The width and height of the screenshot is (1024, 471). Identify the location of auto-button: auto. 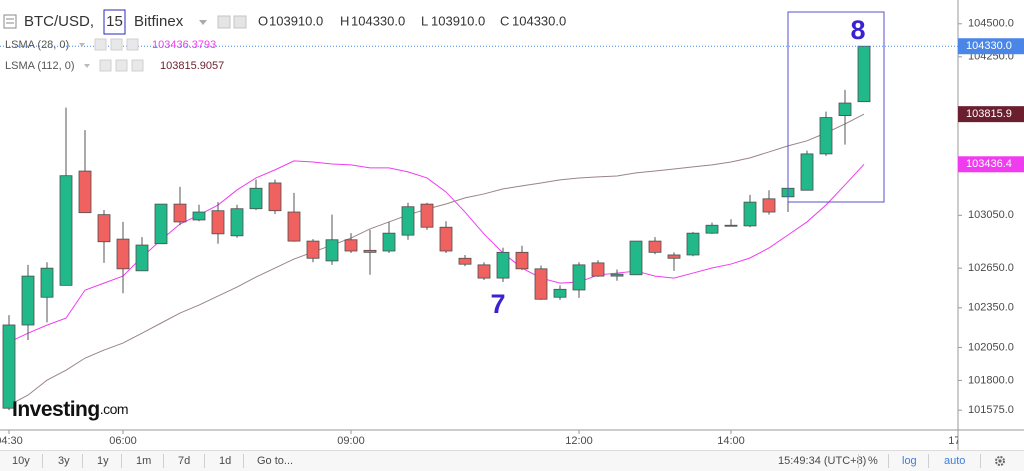
(955, 461).